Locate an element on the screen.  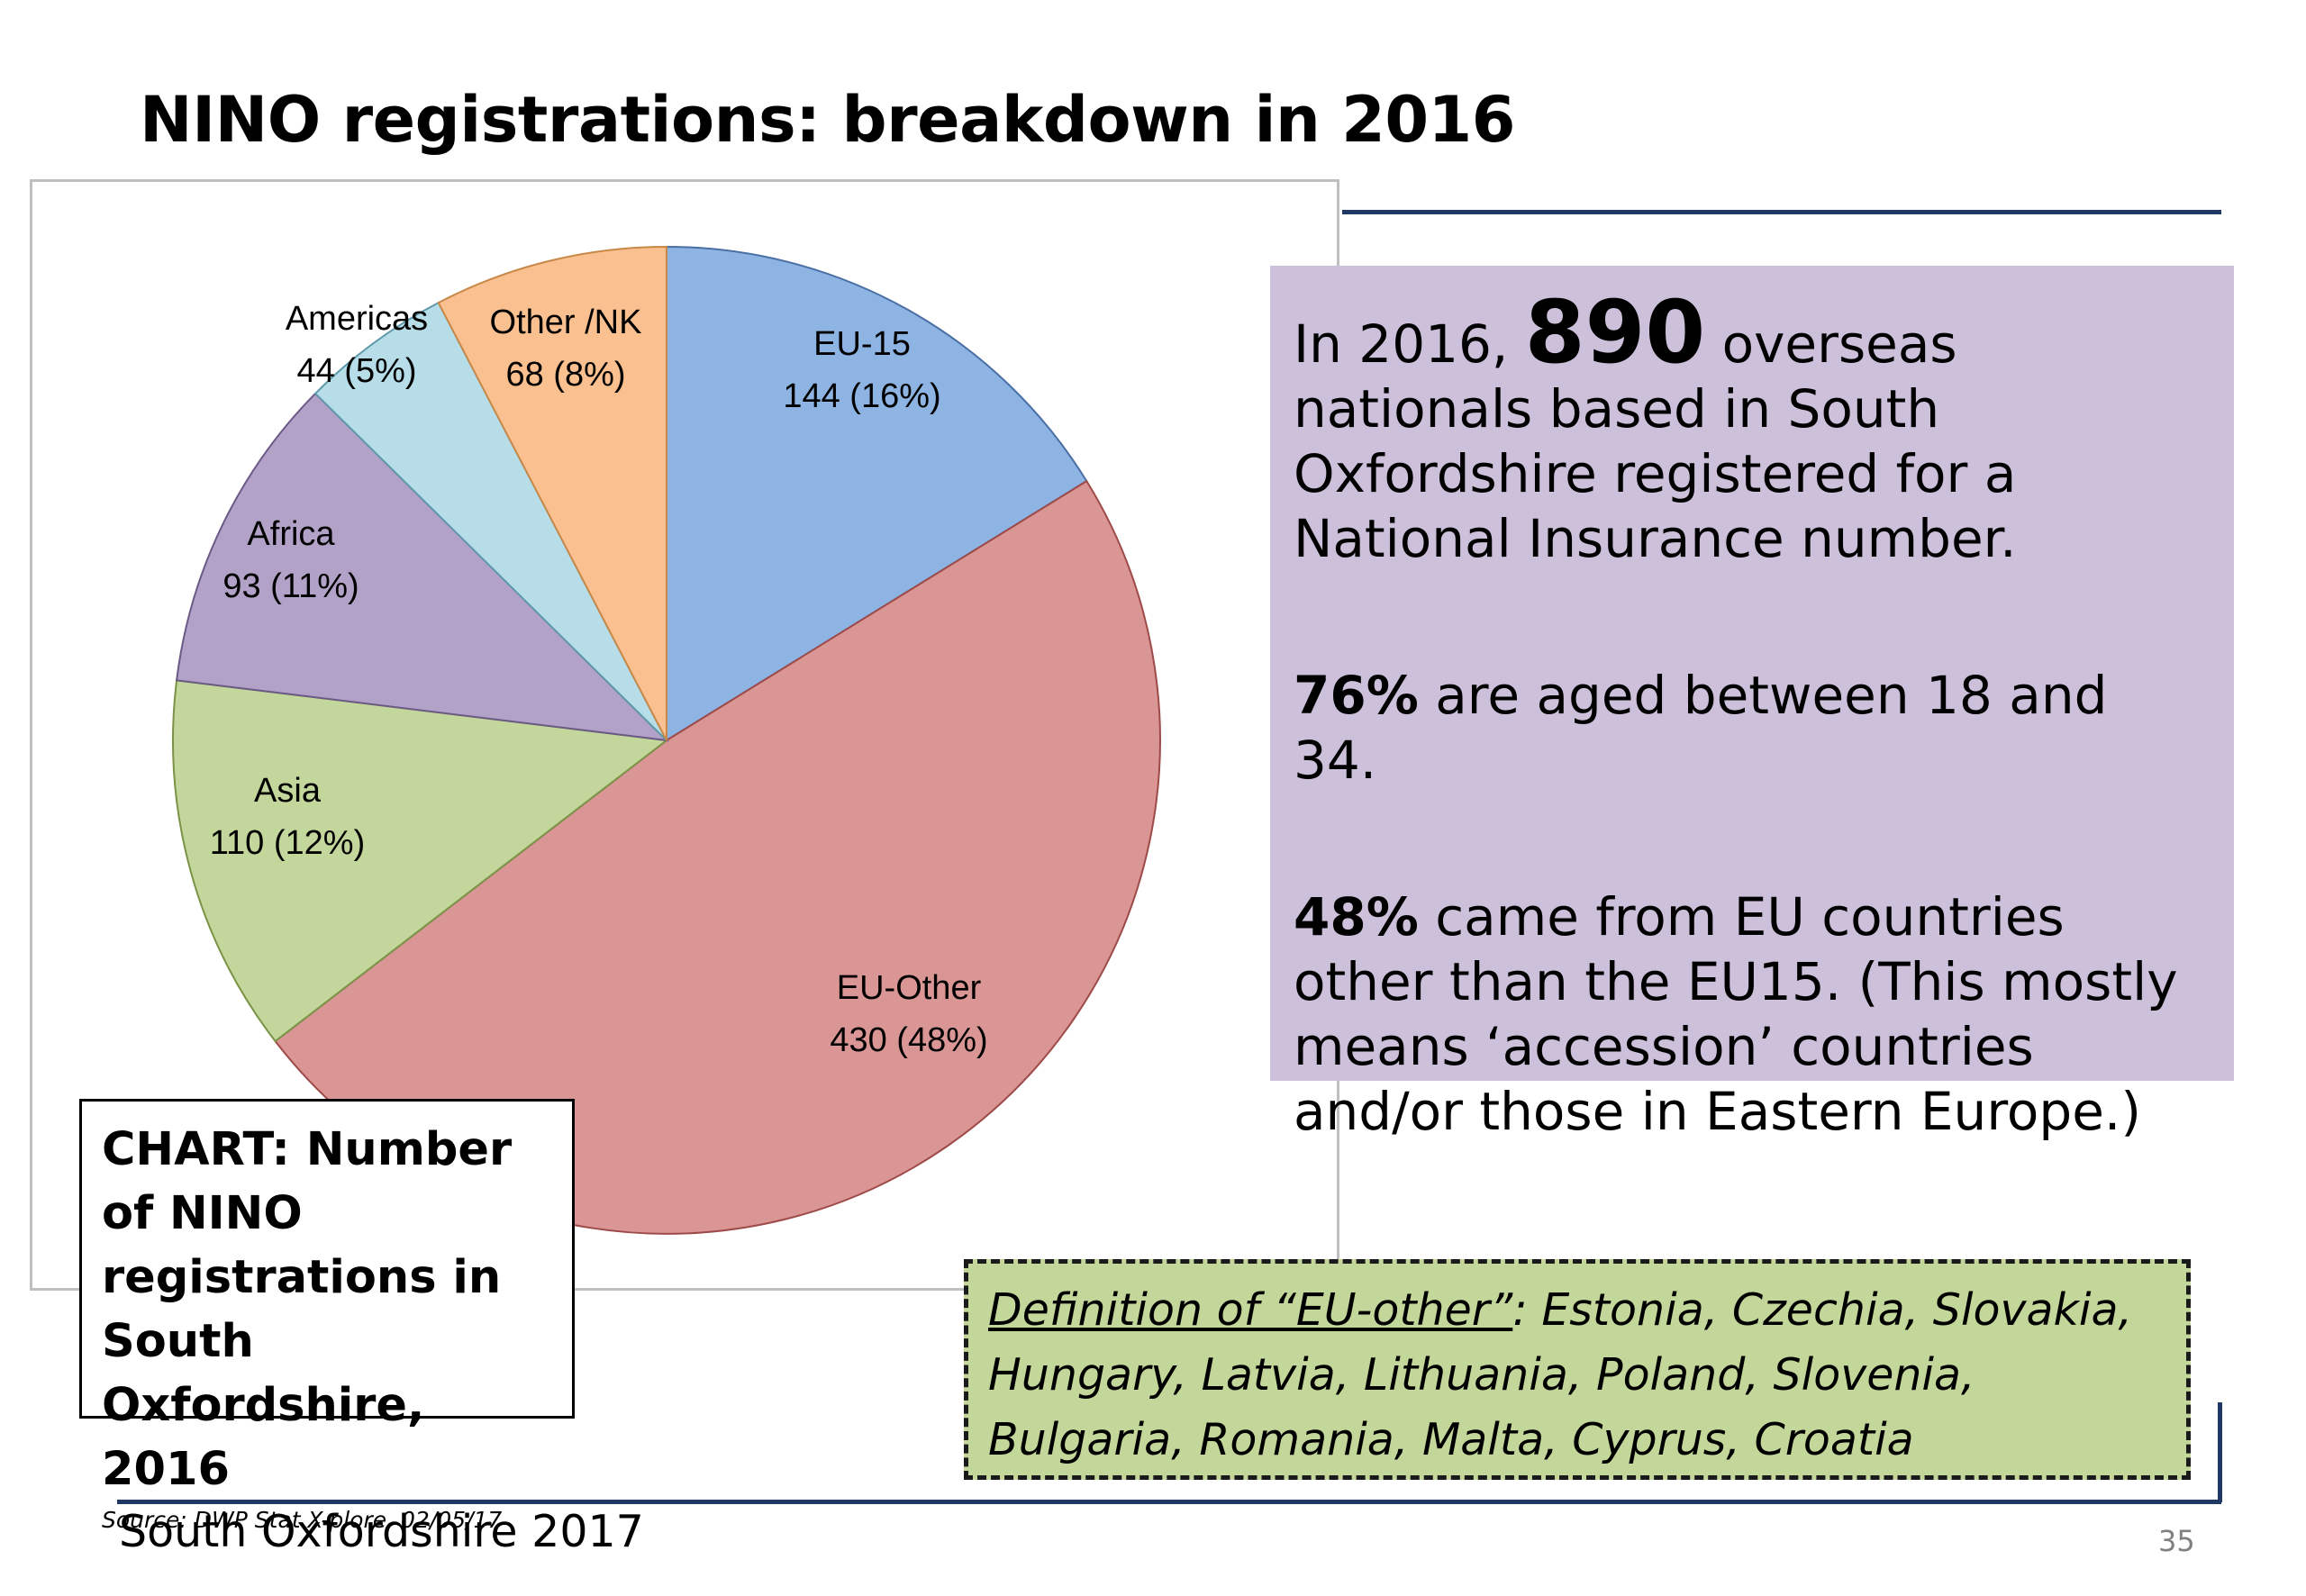
slice-value-eu-15: 144 (16%) is located at coordinates (861, 396).